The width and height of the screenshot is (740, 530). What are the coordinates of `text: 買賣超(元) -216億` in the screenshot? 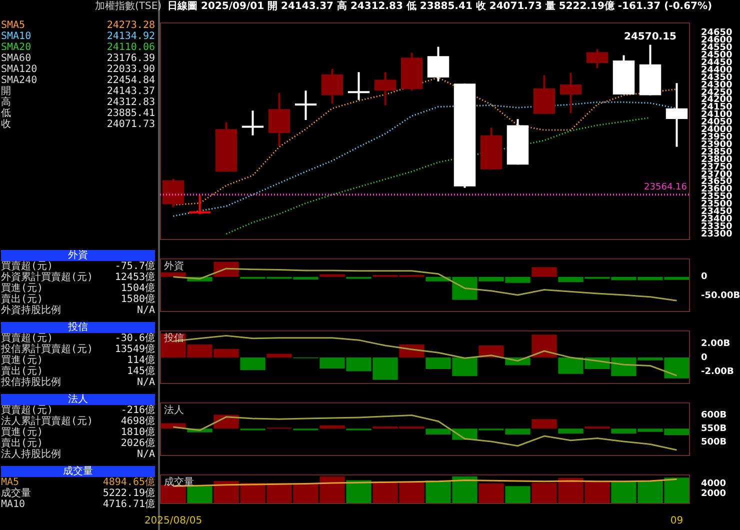 It's located at (78, 410).